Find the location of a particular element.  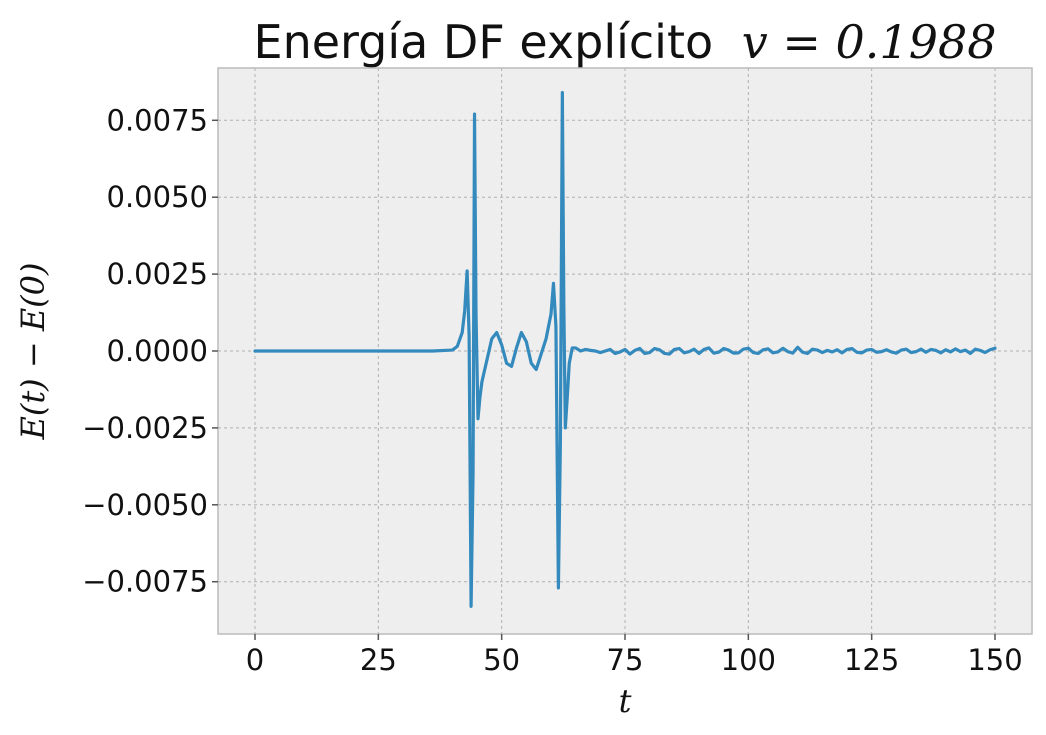

chart-title-math: v = 0.1988 is located at coordinates (869, 42).